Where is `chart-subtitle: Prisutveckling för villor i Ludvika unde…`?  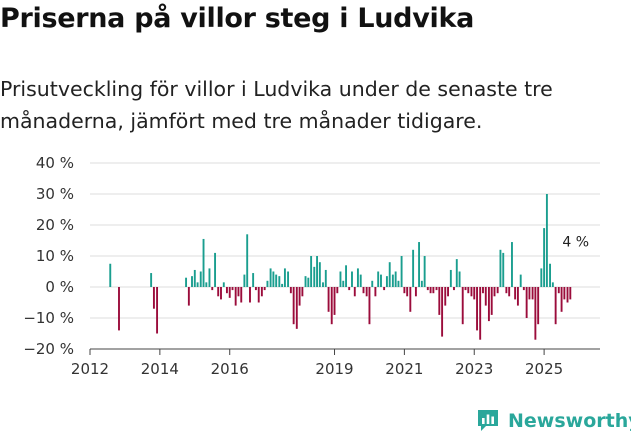
chart-subtitle: Prisutveckling för villor i Ludvika unde… is located at coordinates (276, 105).